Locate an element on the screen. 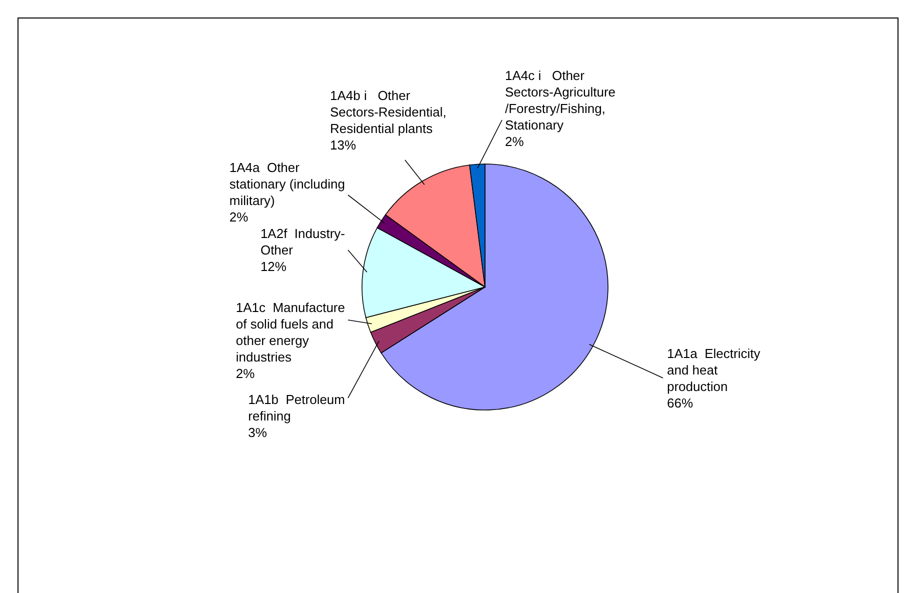 The width and height of the screenshot is (917, 593). slice-label: 1A1b Petroleum refining is located at coordinates (297, 408).